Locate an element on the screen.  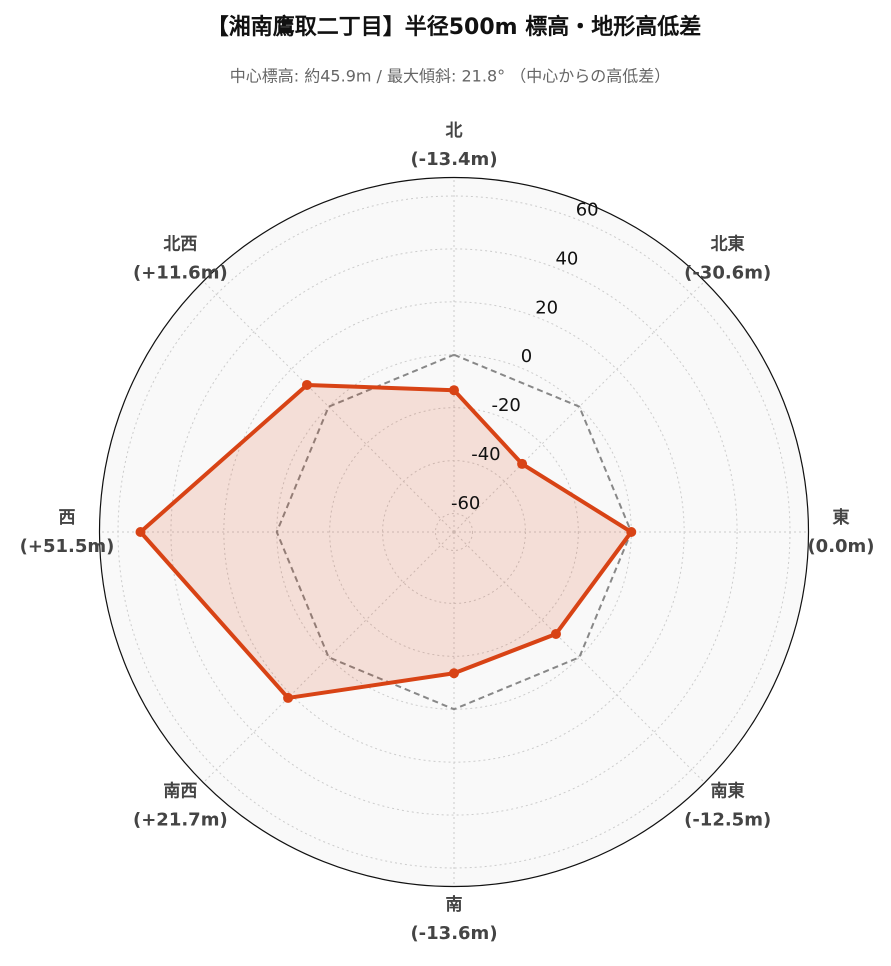
category-label: 西 is located at coordinates (67, 518).